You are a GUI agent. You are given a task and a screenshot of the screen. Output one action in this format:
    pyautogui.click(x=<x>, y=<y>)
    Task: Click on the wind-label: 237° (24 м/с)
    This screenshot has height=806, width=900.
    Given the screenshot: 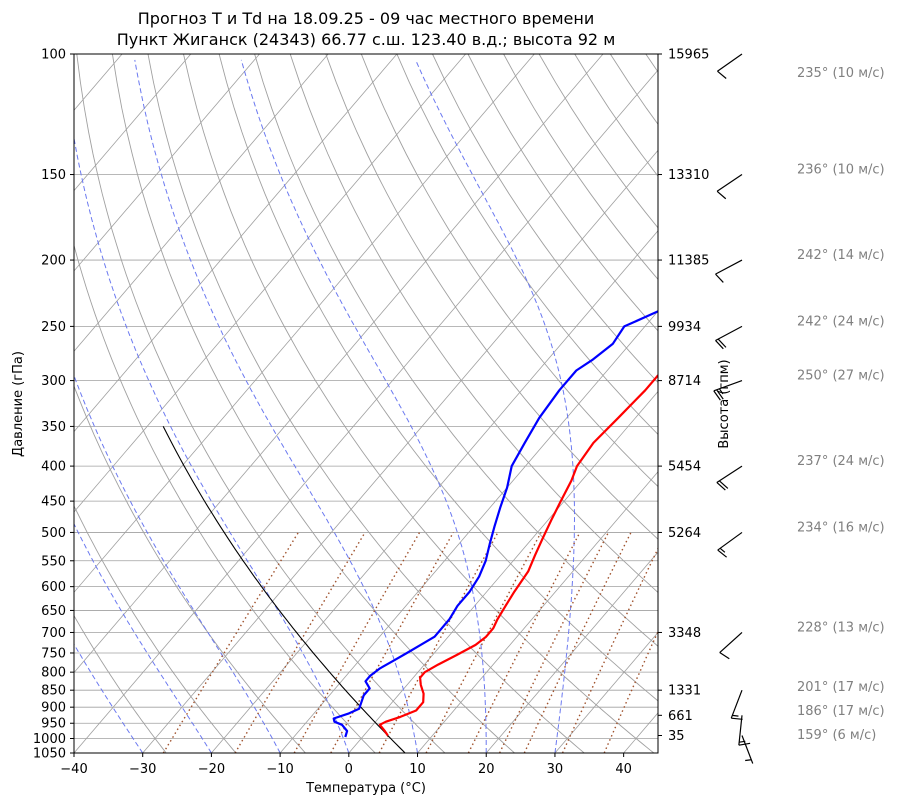 What is the action you would take?
    pyautogui.click(x=841, y=461)
    